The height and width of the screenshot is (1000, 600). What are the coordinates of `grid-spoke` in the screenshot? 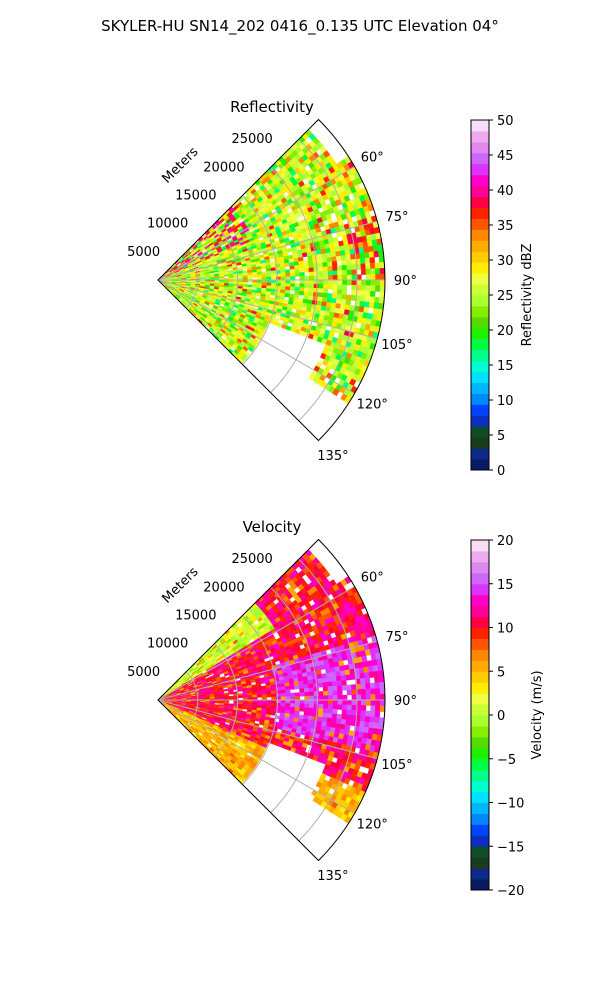 It's located at (256, 336).